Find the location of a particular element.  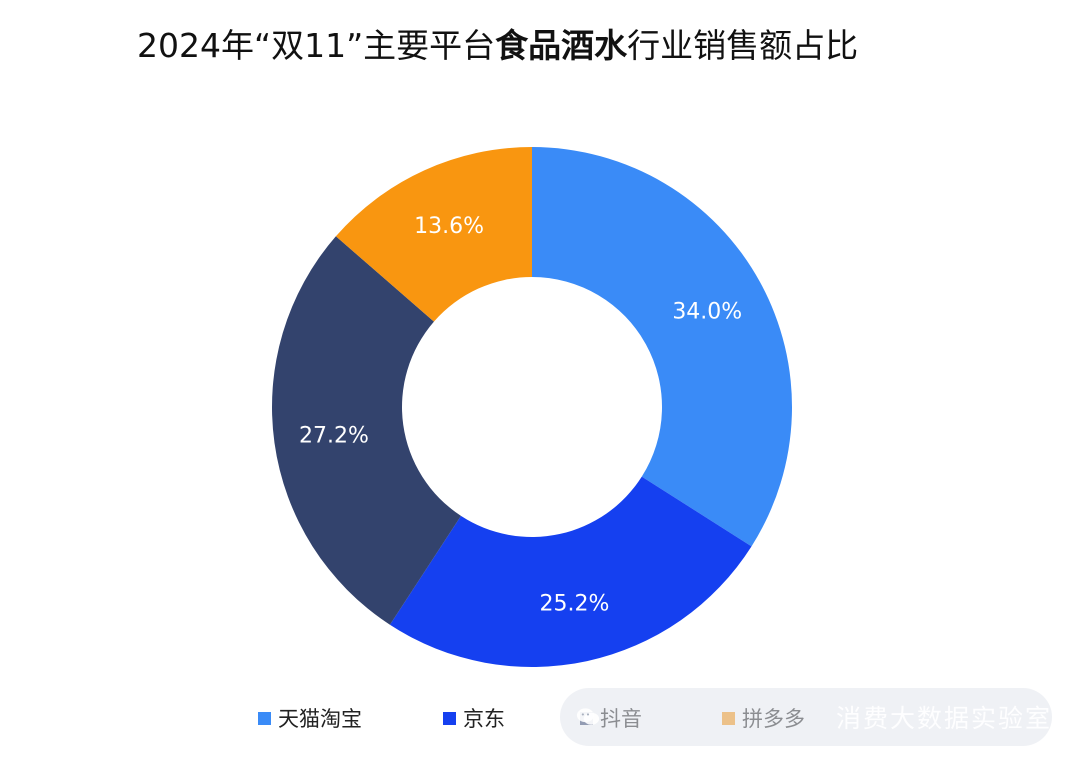

legend-item-0: 天猫淘宝 is located at coordinates (310, 718).